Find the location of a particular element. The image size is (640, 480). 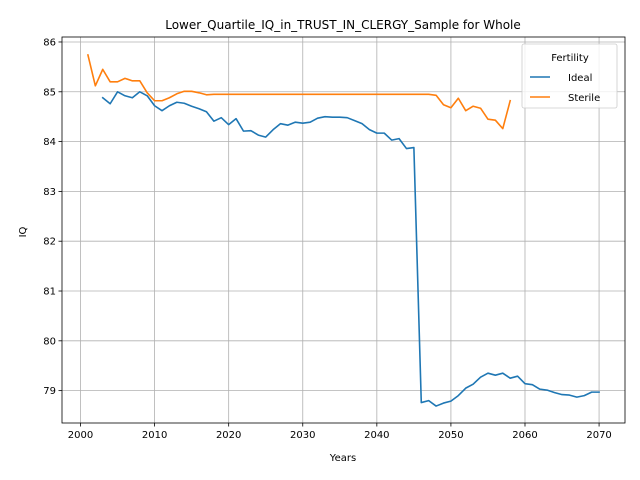

y-tick-label: 86 is located at coordinates (49, 42).